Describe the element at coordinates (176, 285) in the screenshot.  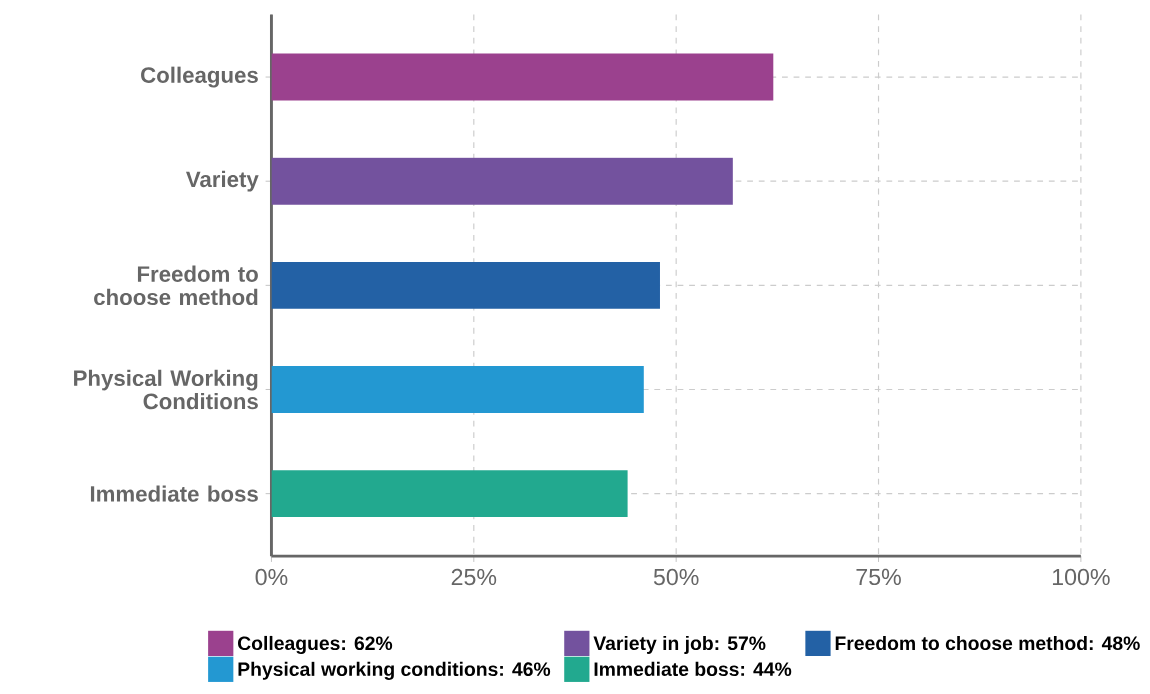
I see `y-tick-label: Freedom to choose method` at that location.